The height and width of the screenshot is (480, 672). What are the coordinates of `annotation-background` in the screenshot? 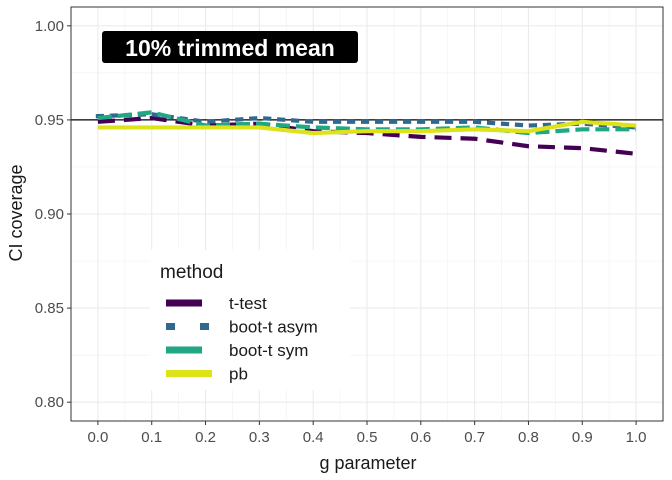 It's located at (230, 47).